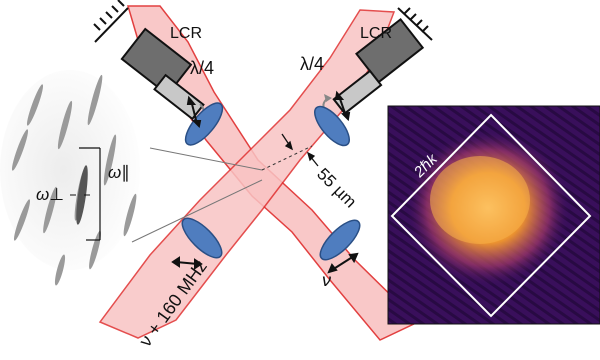 This screenshot has width=600, height=360. What do you see at coordinates (202, 68) in the screenshot?
I see `waveplate-left-label: λ/4` at bounding box center [202, 68].